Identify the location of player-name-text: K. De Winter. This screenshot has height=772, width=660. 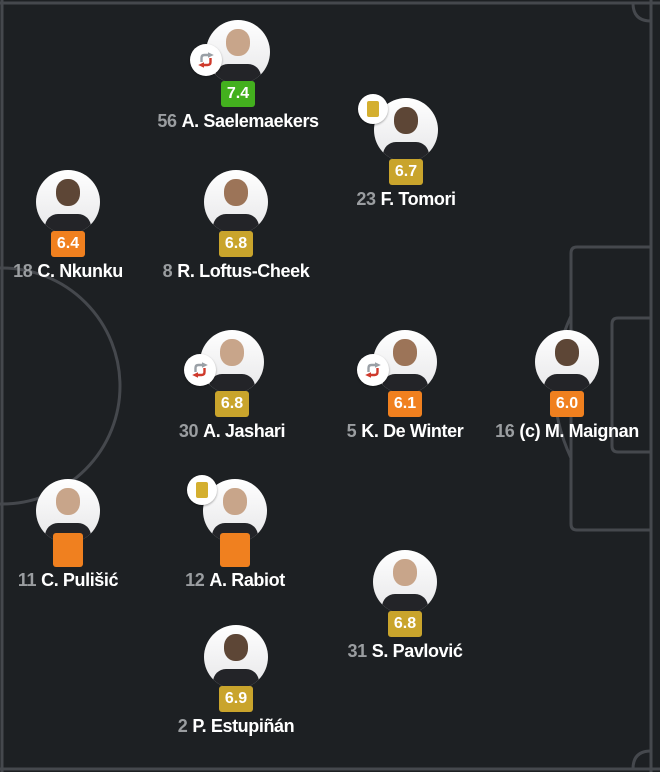
(412, 431).